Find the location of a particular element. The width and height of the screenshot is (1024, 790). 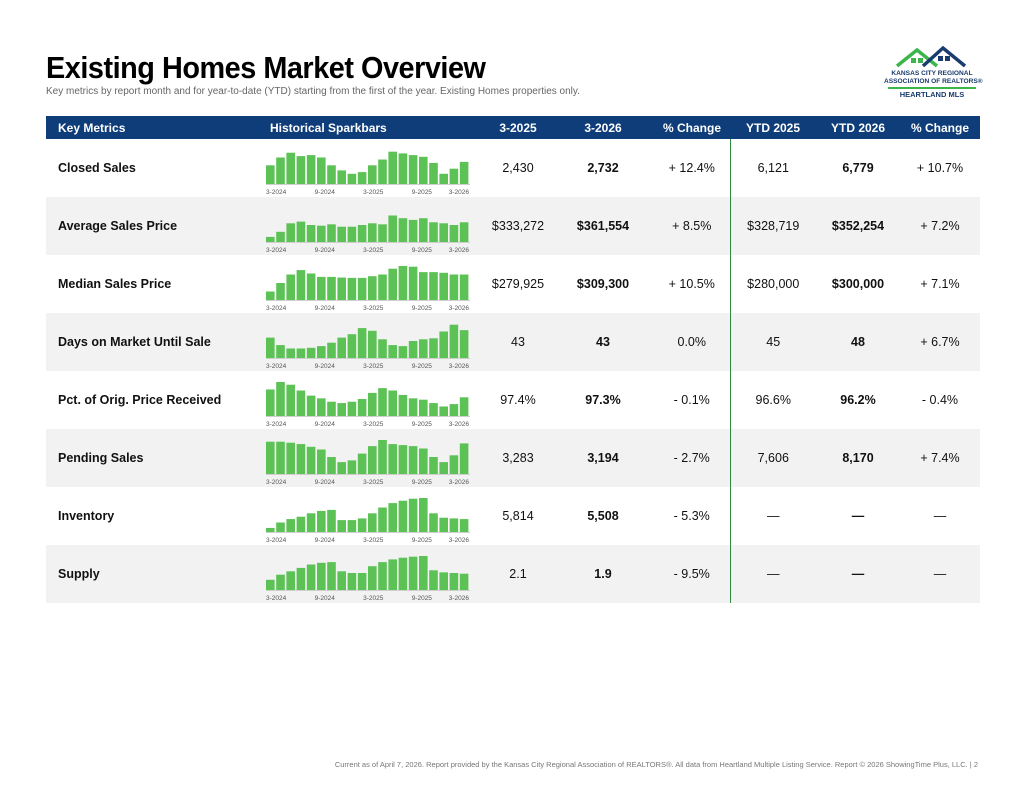

value-month-change: 0.0% is located at coordinates (692, 342).